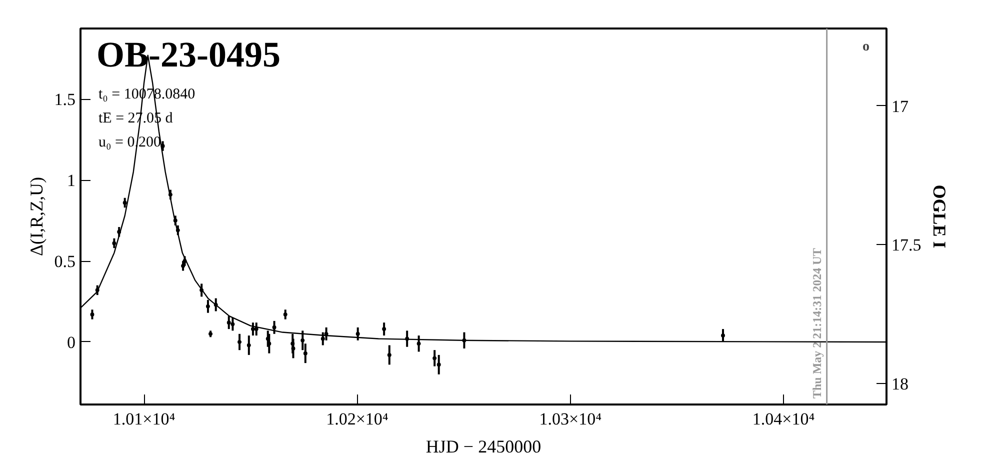 Image resolution: width=986 pixels, height=459 pixels. What do you see at coordinates (71, 342) in the screenshot?
I see `y-tick-label: 0` at bounding box center [71, 342].